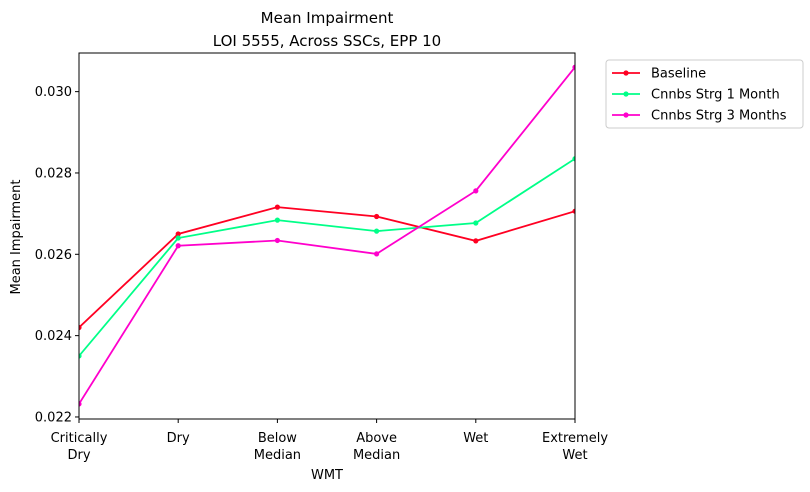 Image resolution: width=810 pixels, height=492 pixels. What do you see at coordinates (575, 438) in the screenshot?
I see `x-tick-label: Extremely` at bounding box center [575, 438].